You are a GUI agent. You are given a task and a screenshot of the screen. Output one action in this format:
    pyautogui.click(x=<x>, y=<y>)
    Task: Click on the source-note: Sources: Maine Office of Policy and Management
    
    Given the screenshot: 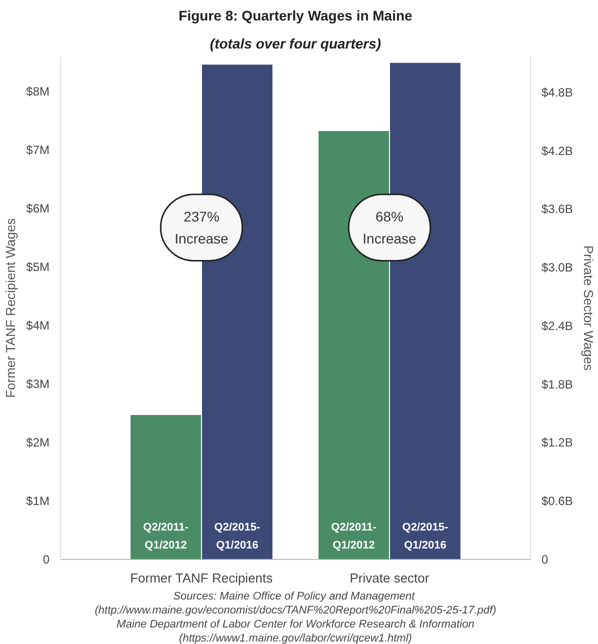 What is the action you would take?
    pyautogui.click(x=294, y=596)
    